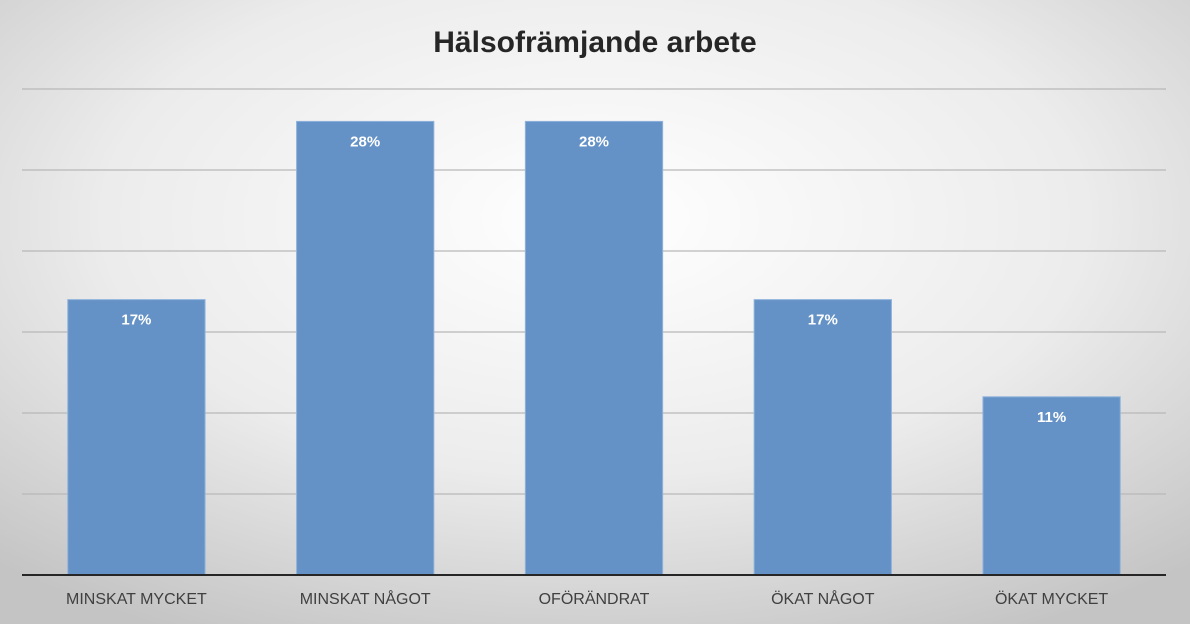  I want to click on x-tick-label: ÖKAT MYCKET, so click(1051, 599).